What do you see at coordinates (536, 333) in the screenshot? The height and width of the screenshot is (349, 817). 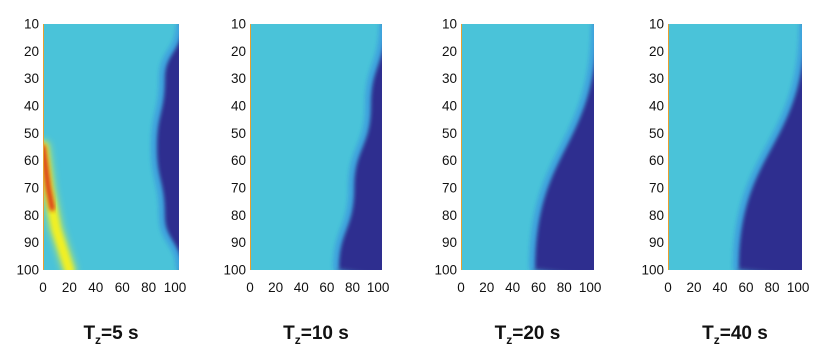 I see `title-rest: =20 s` at bounding box center [536, 333].